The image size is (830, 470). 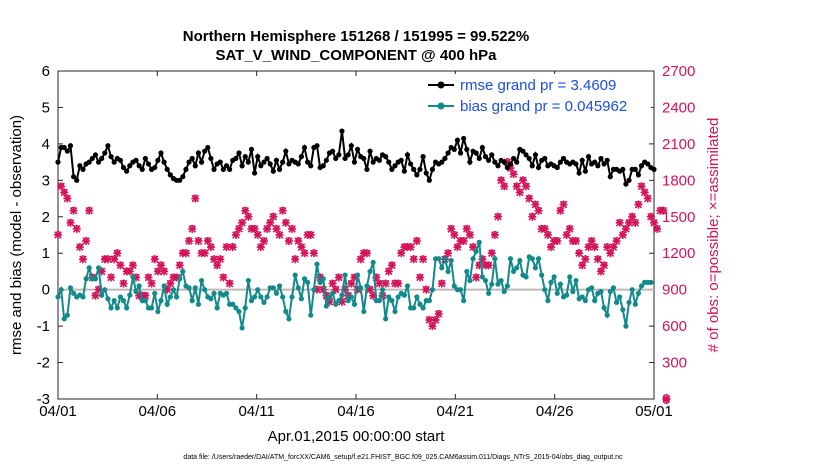 I want to click on x-tick-label: 04/21, so click(x=456, y=411).